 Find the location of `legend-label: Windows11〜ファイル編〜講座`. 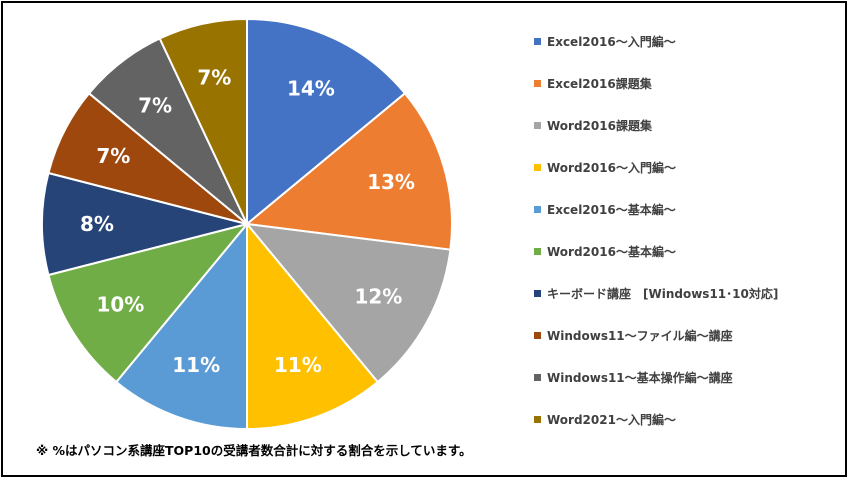

legend-label: Windows11〜ファイル編〜講座 is located at coordinates (640, 335).